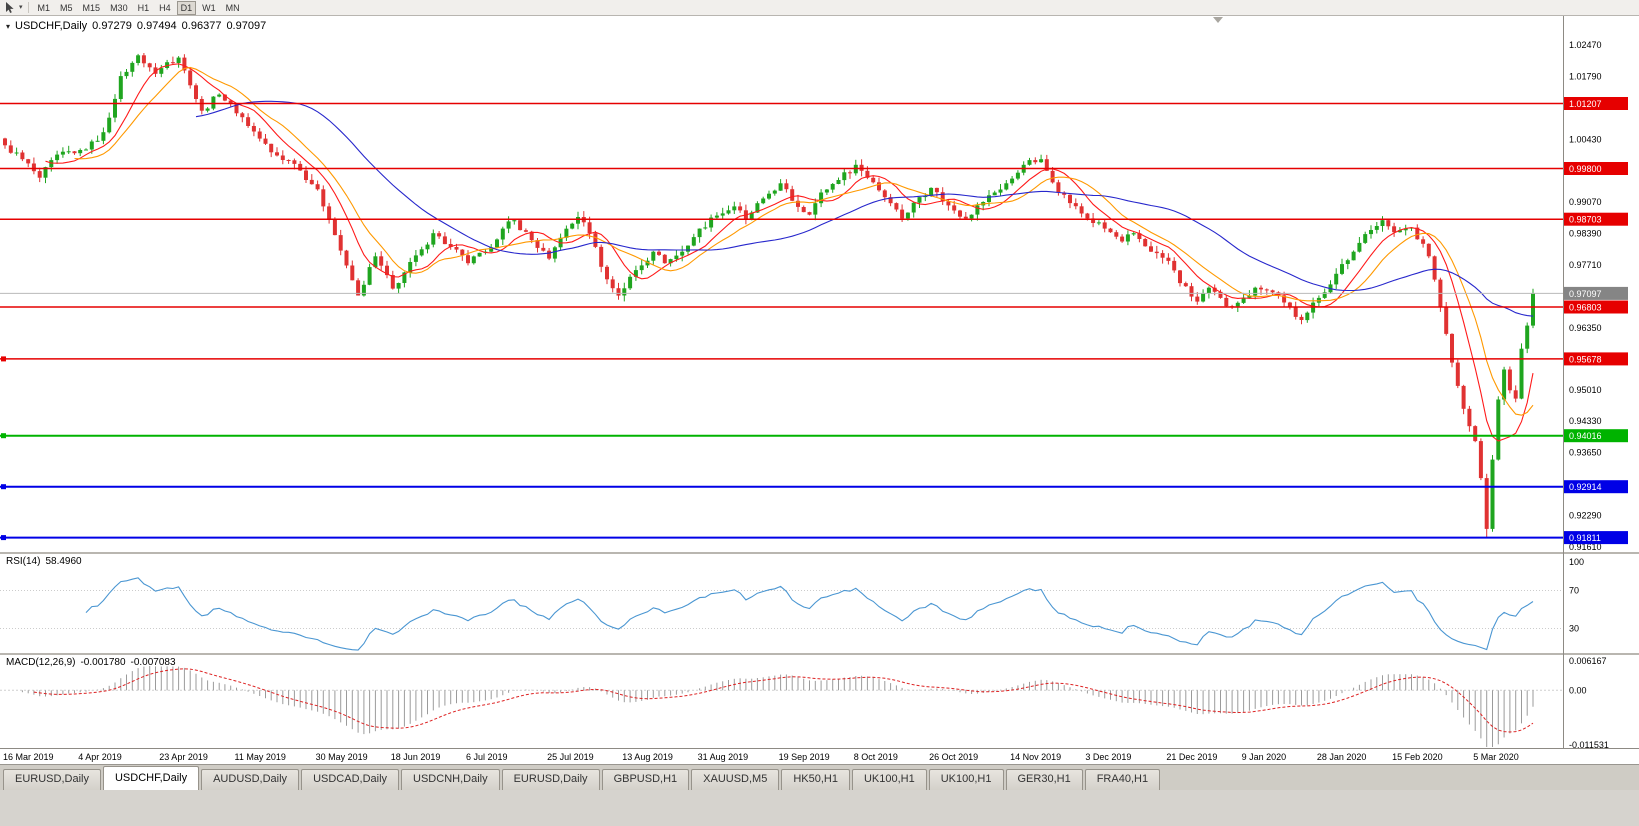  I want to click on date-label: 5 Mar 2020, so click(1496, 757).